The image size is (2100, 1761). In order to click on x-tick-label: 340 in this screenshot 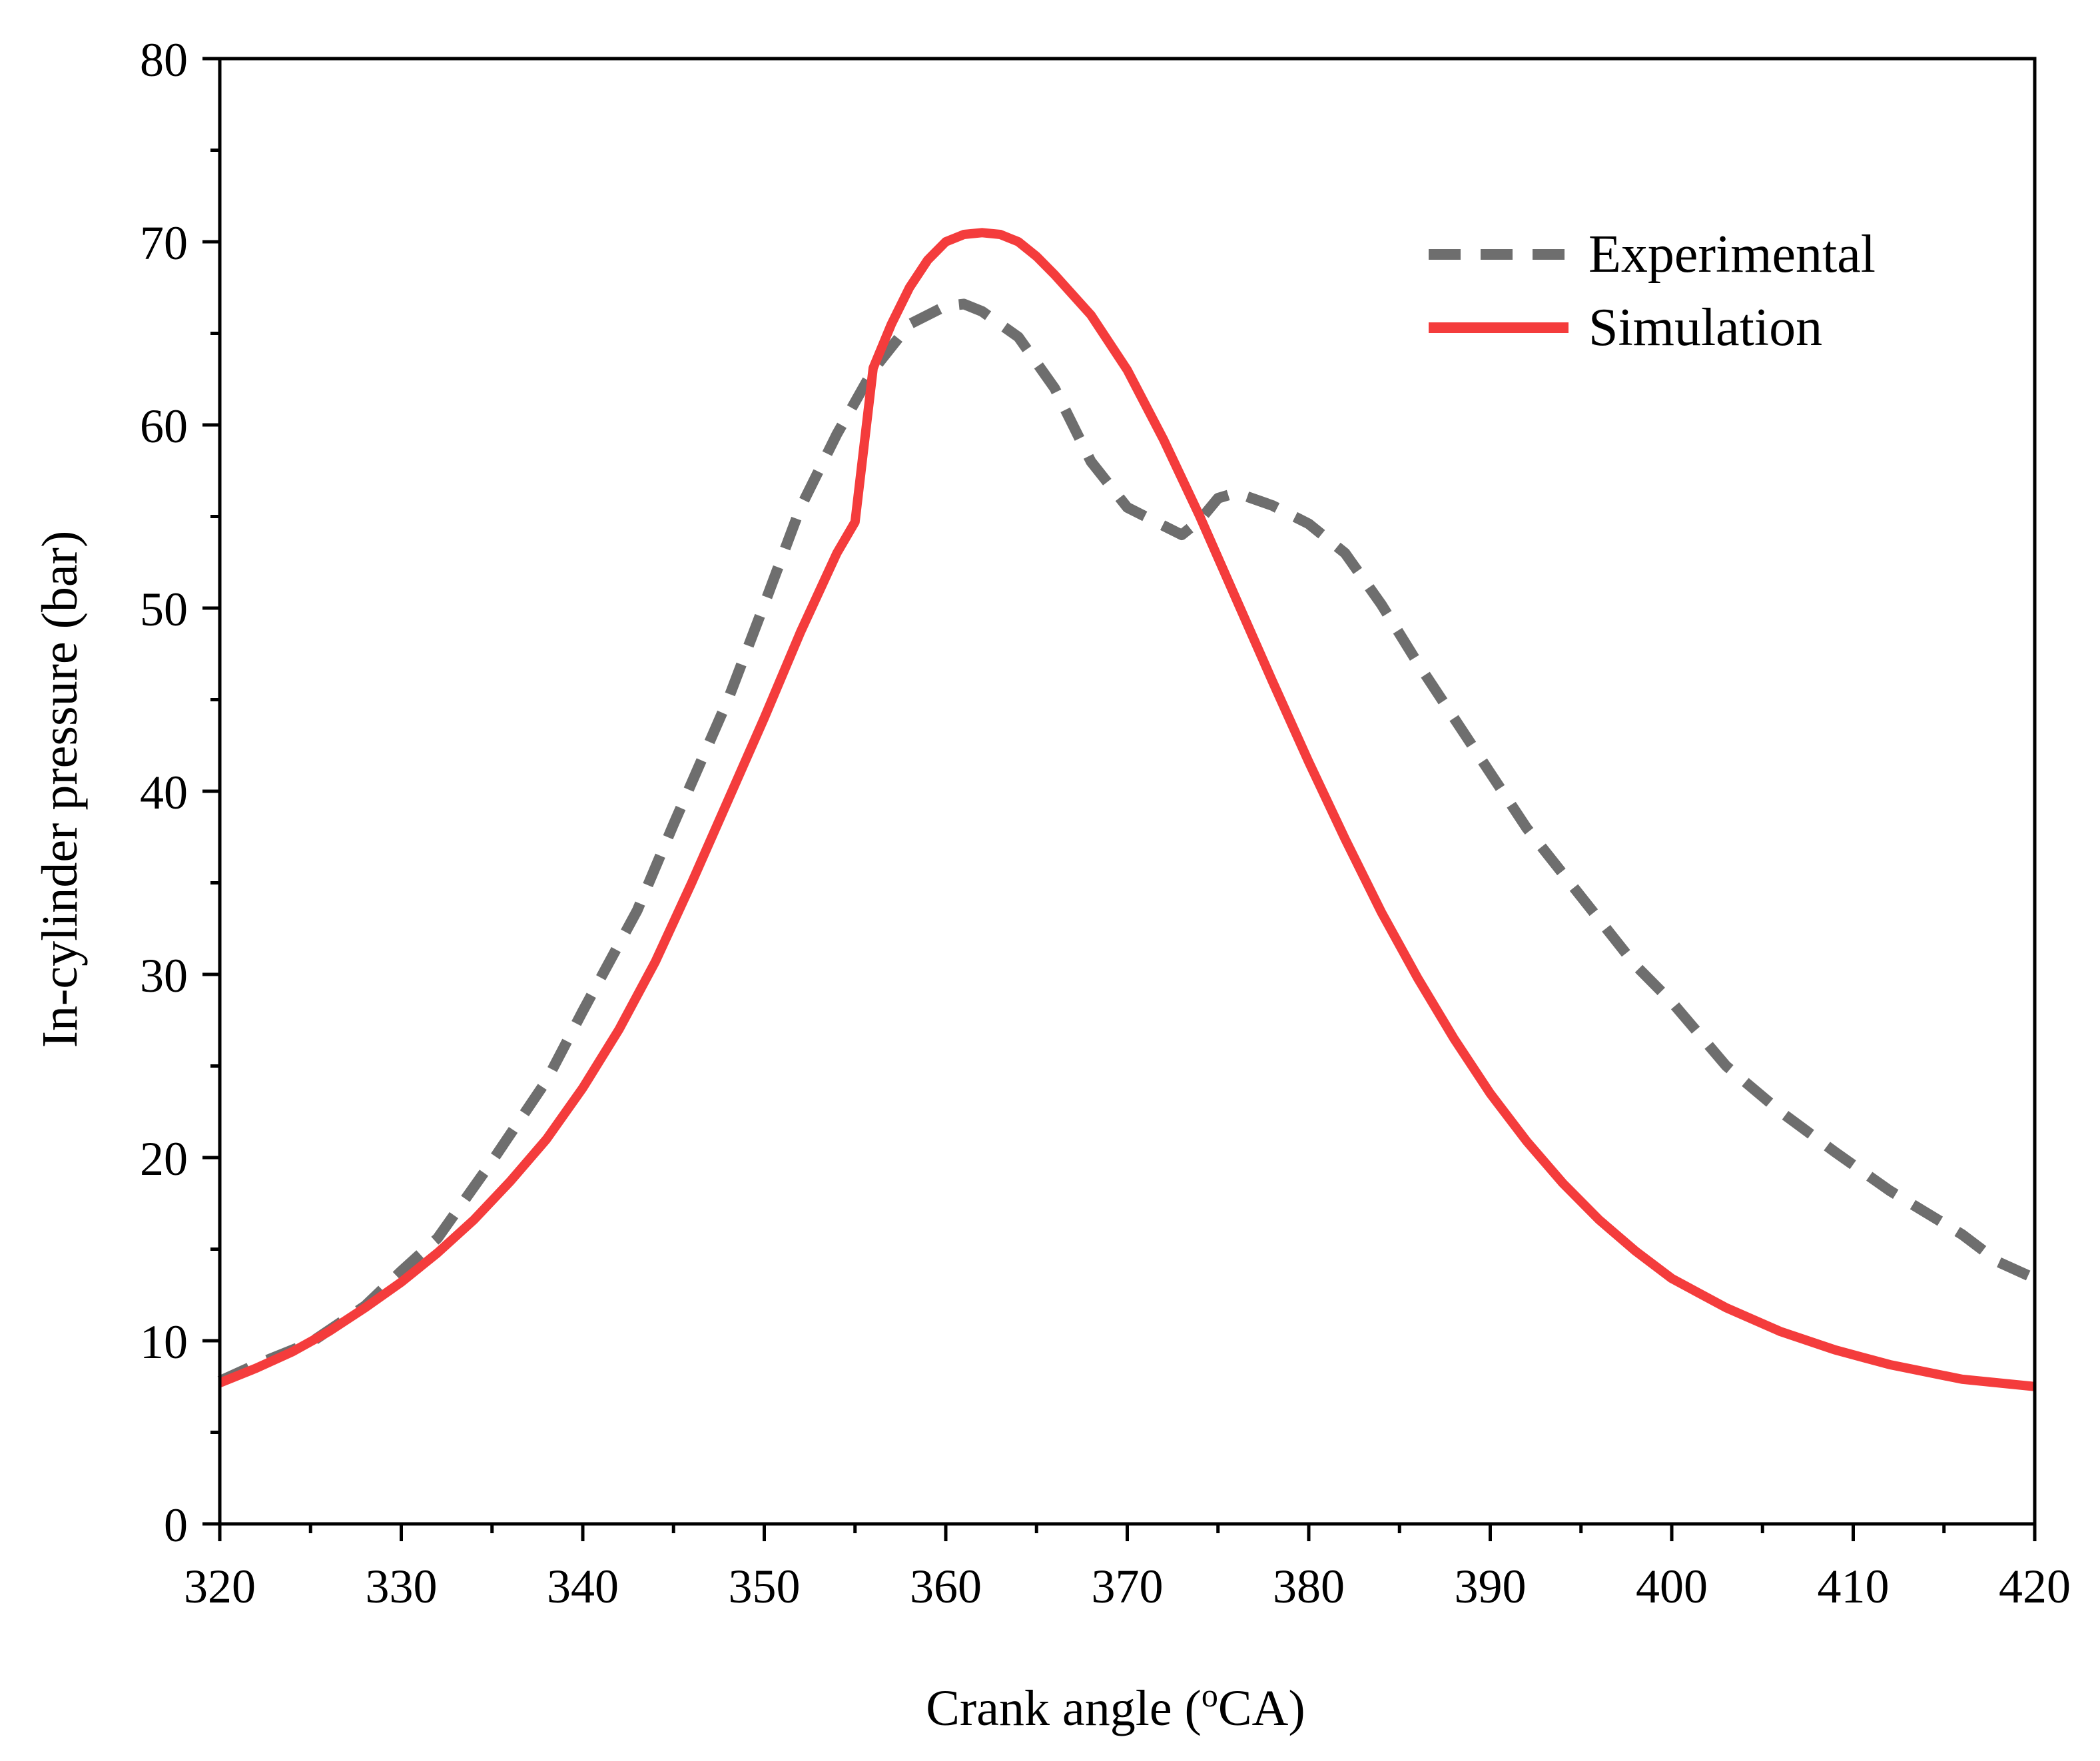, I will do `click(583, 1586)`.